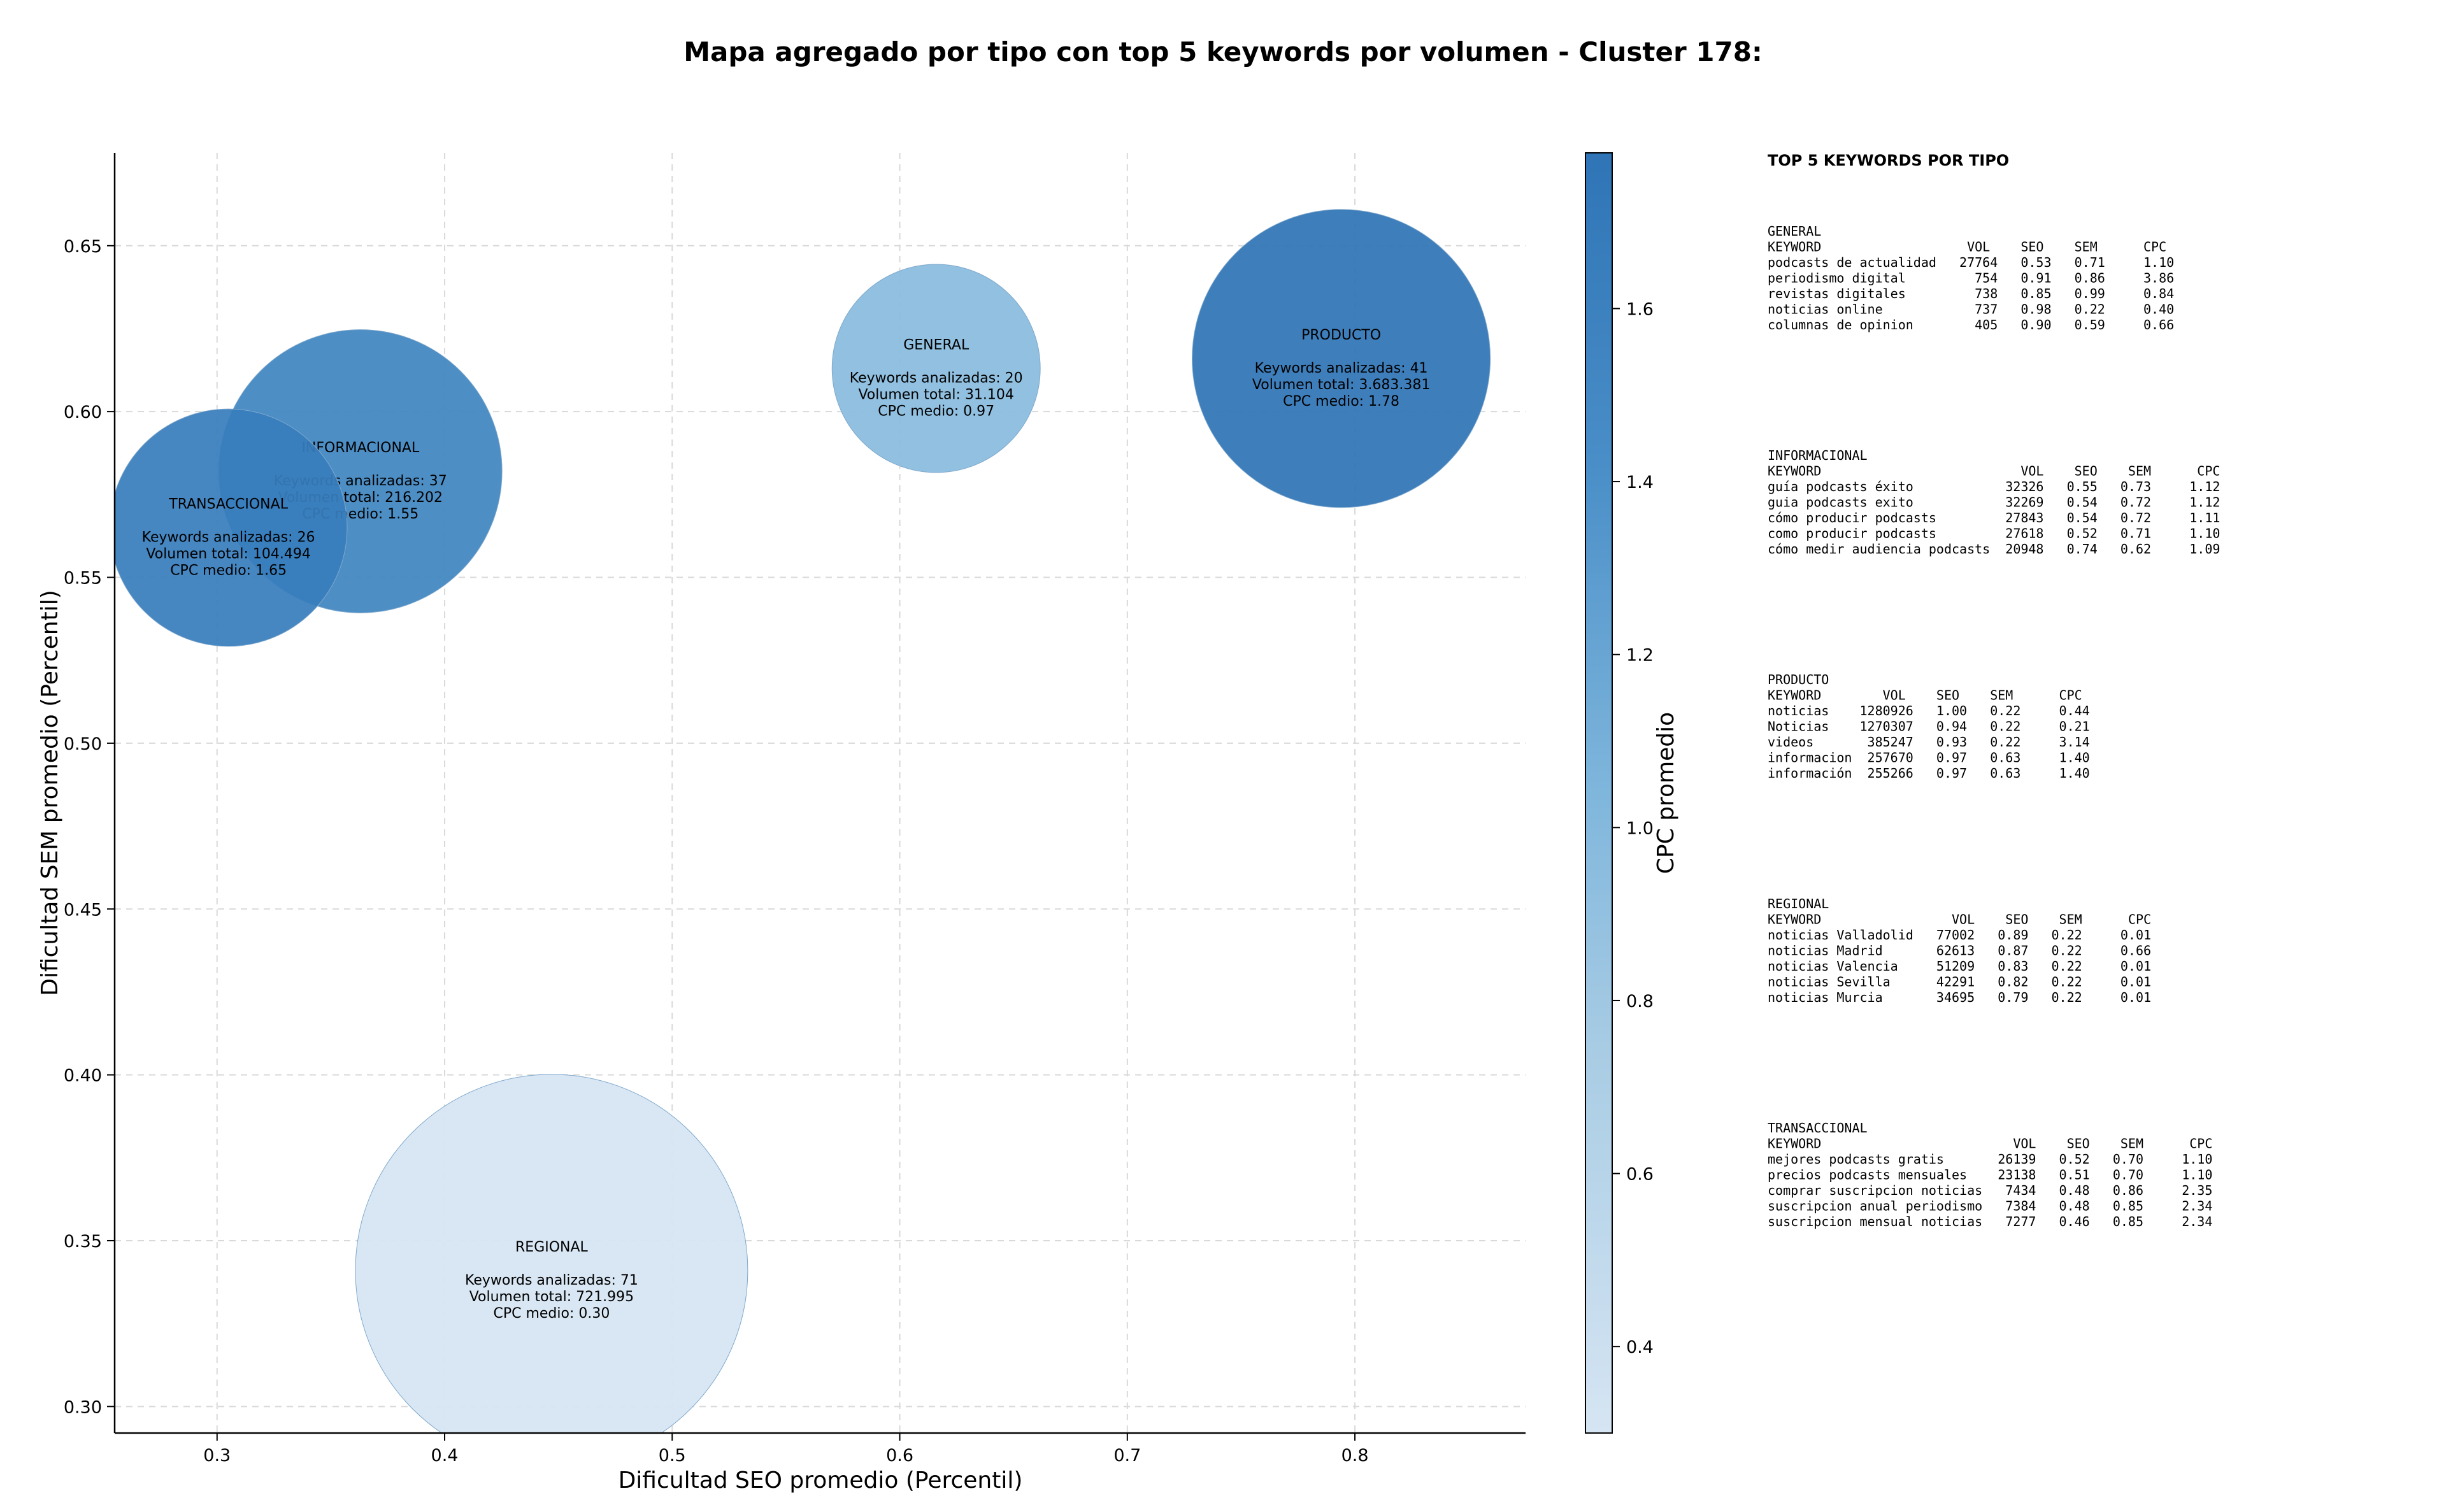 The image size is (2446, 1512). Describe the element at coordinates (1959, 966) in the screenshot. I see `keyword-table-row: noticias Valencia 51209 0.83 0.22 0.01` at that location.